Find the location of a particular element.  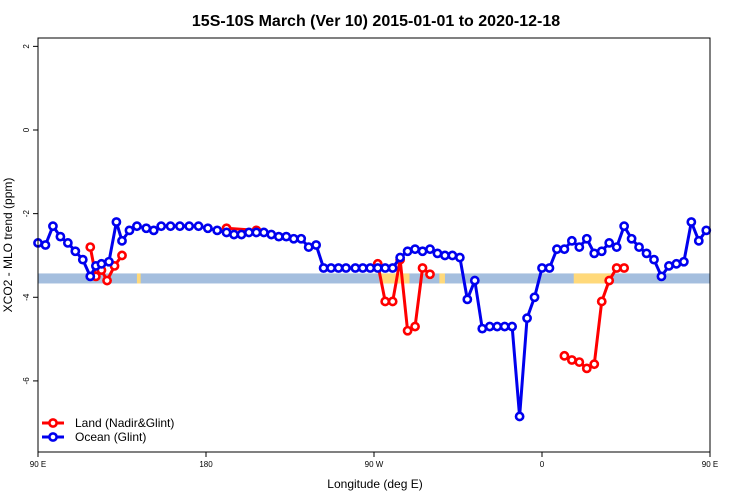

band-base is located at coordinates (374, 278).